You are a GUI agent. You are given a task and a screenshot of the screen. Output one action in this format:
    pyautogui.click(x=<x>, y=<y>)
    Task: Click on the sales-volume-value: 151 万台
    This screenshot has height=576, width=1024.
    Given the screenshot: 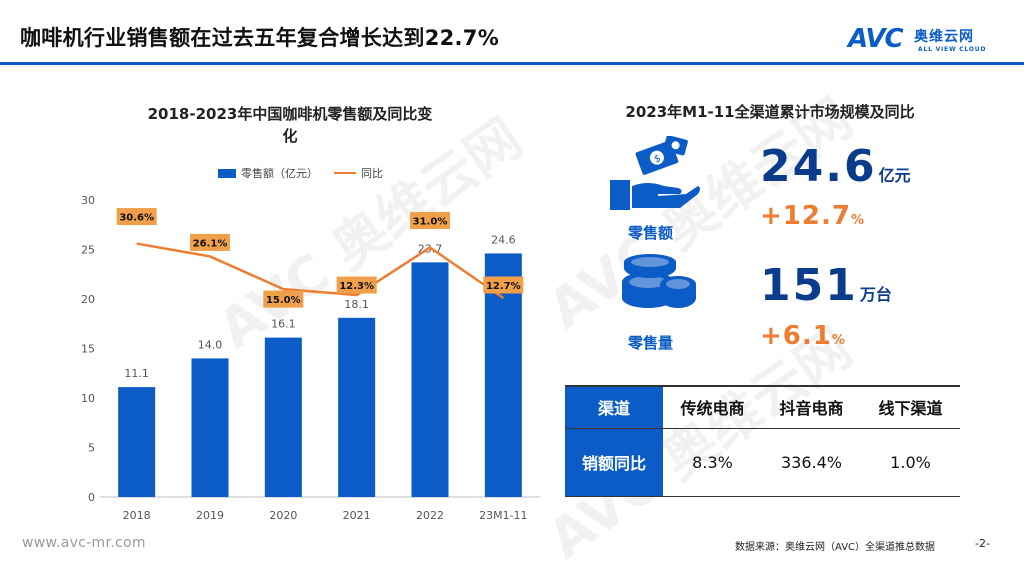 What is the action you would take?
    pyautogui.click(x=826, y=290)
    